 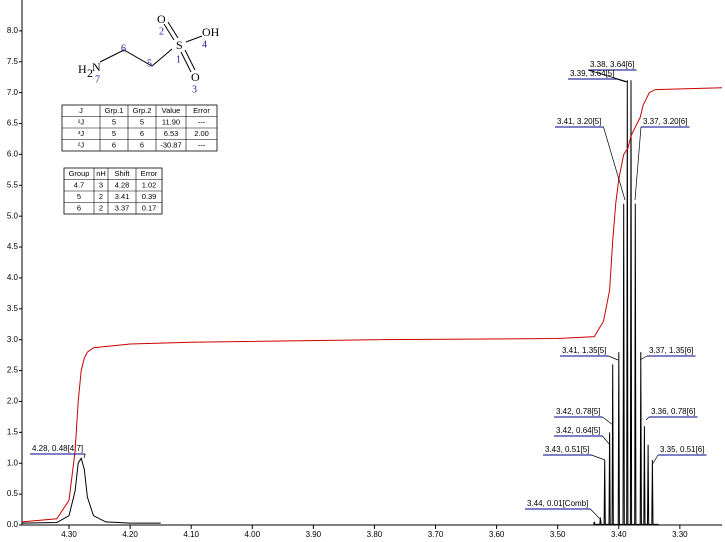 I want to click on locant: 4, so click(x=204, y=44).